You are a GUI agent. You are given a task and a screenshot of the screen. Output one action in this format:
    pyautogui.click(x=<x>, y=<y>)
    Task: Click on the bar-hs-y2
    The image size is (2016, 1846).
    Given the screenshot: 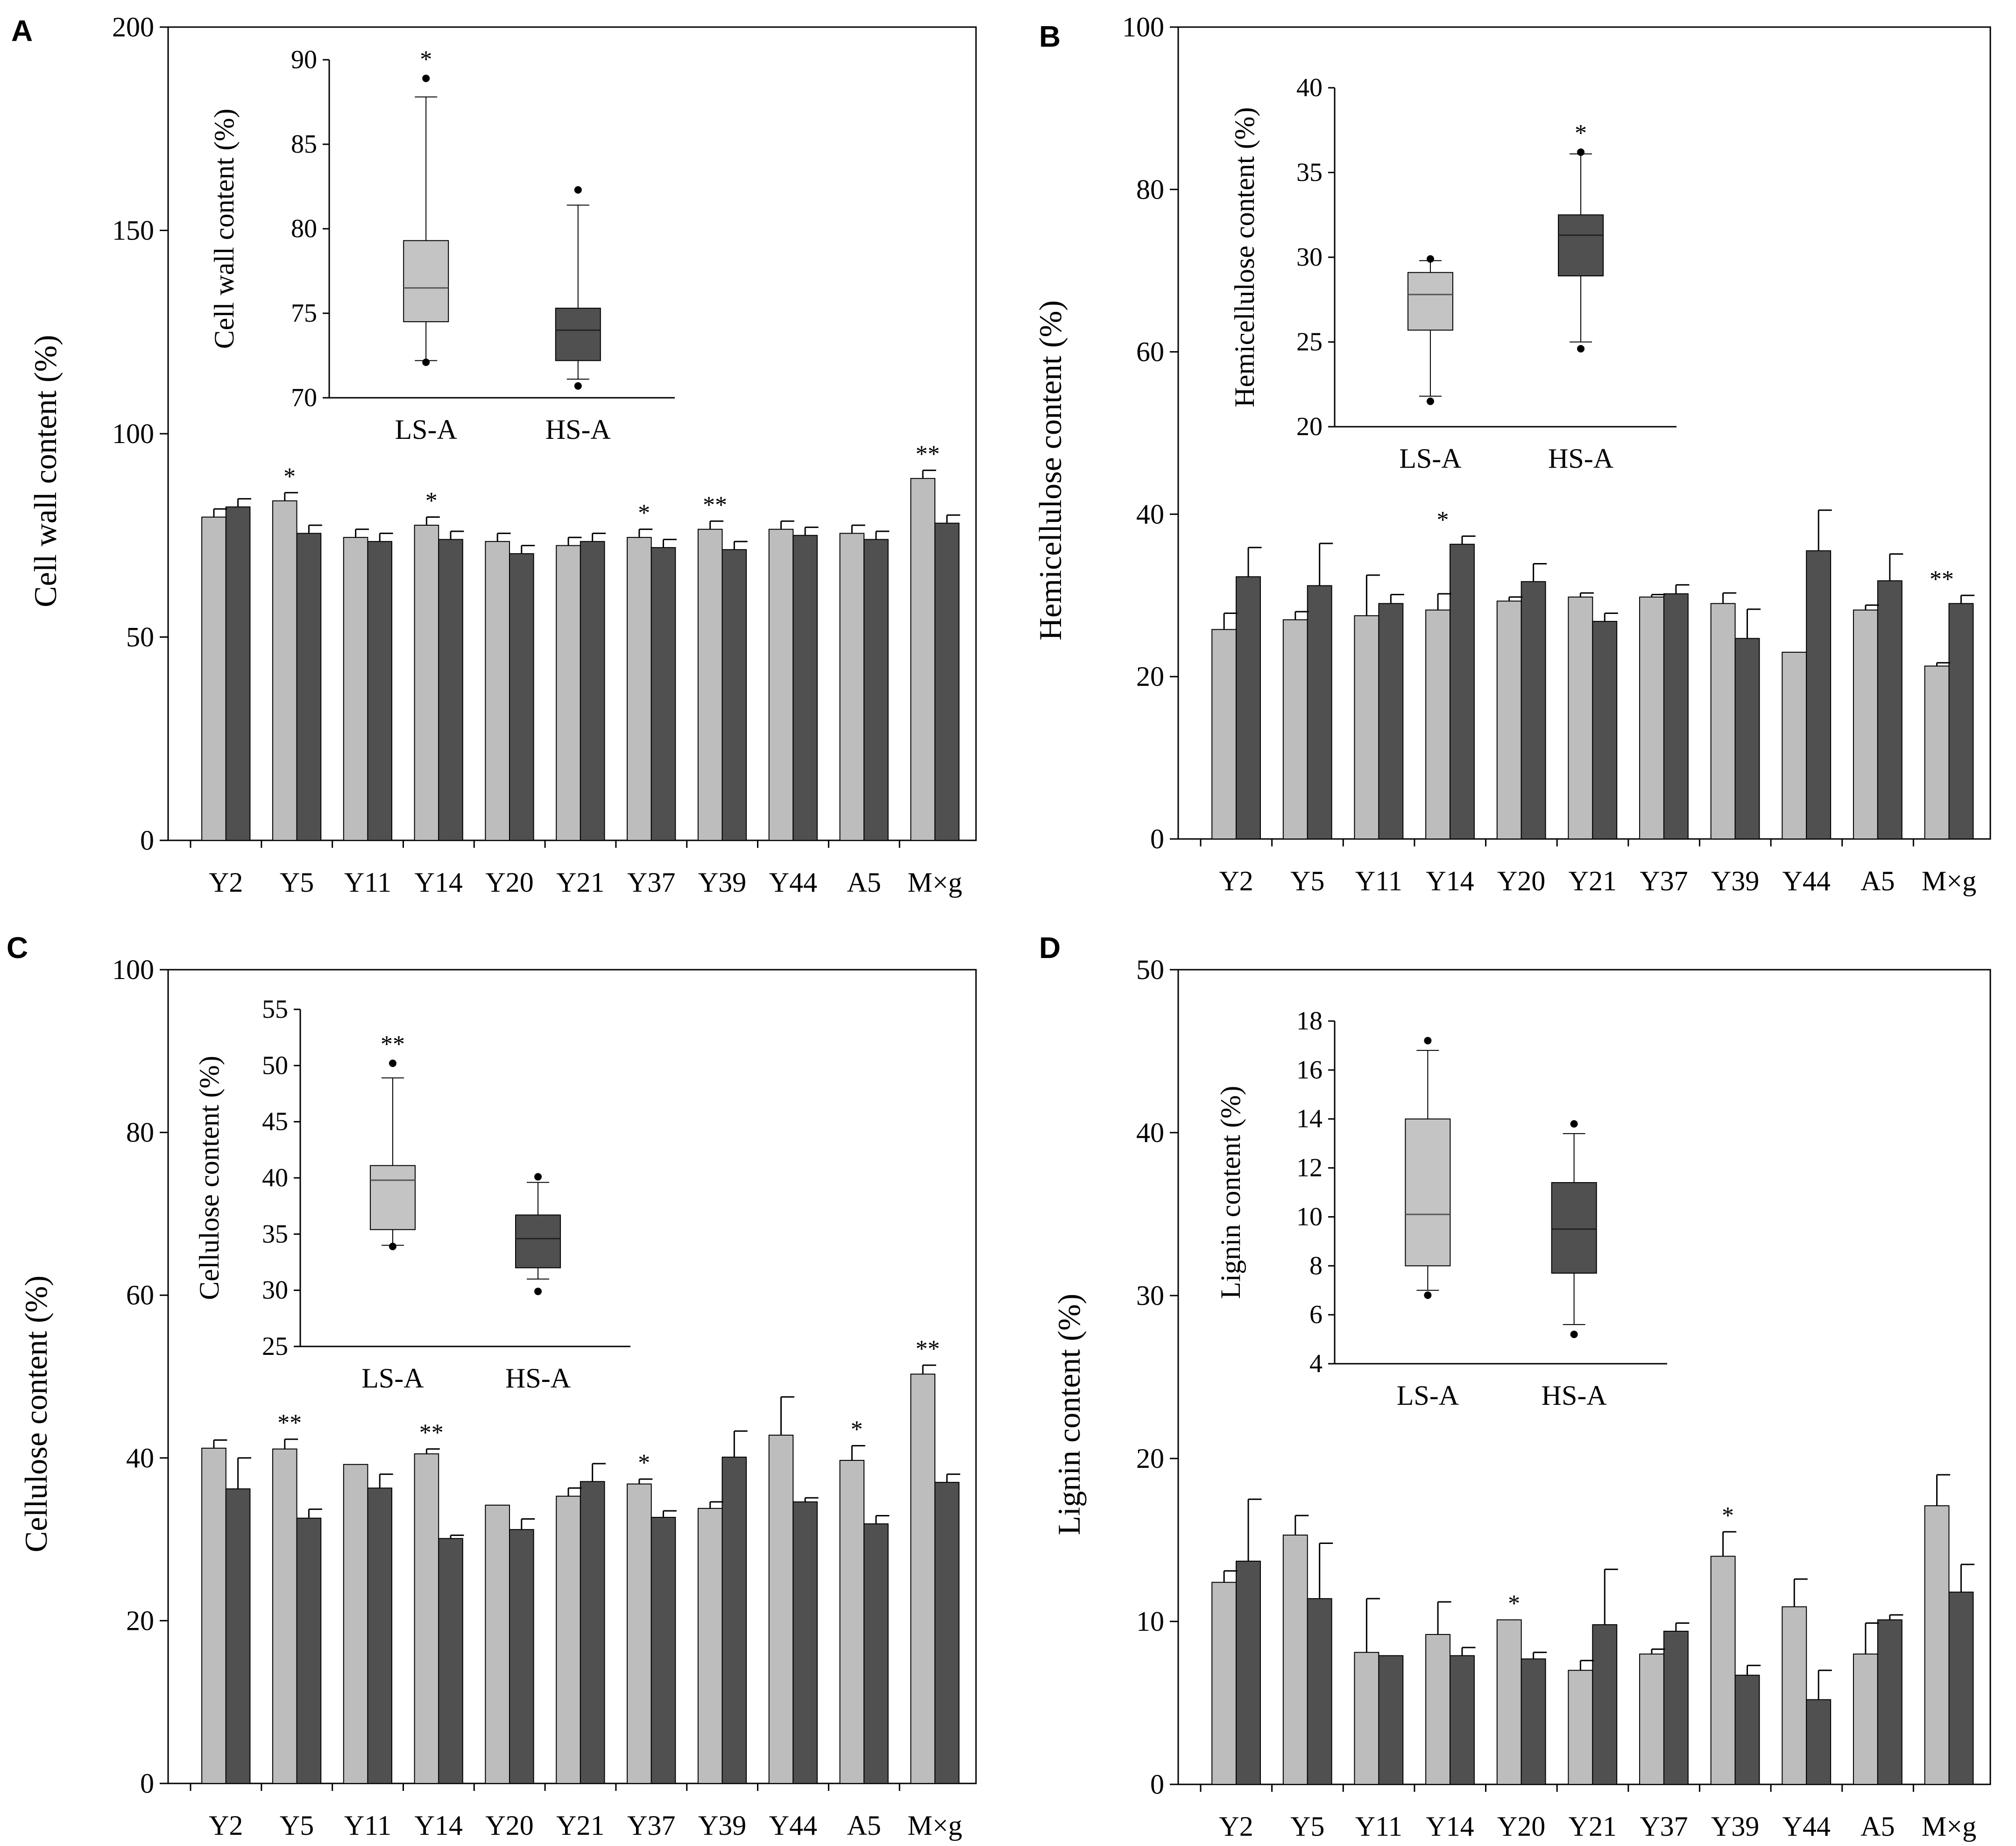 What is the action you would take?
    pyautogui.click(x=1248, y=1672)
    